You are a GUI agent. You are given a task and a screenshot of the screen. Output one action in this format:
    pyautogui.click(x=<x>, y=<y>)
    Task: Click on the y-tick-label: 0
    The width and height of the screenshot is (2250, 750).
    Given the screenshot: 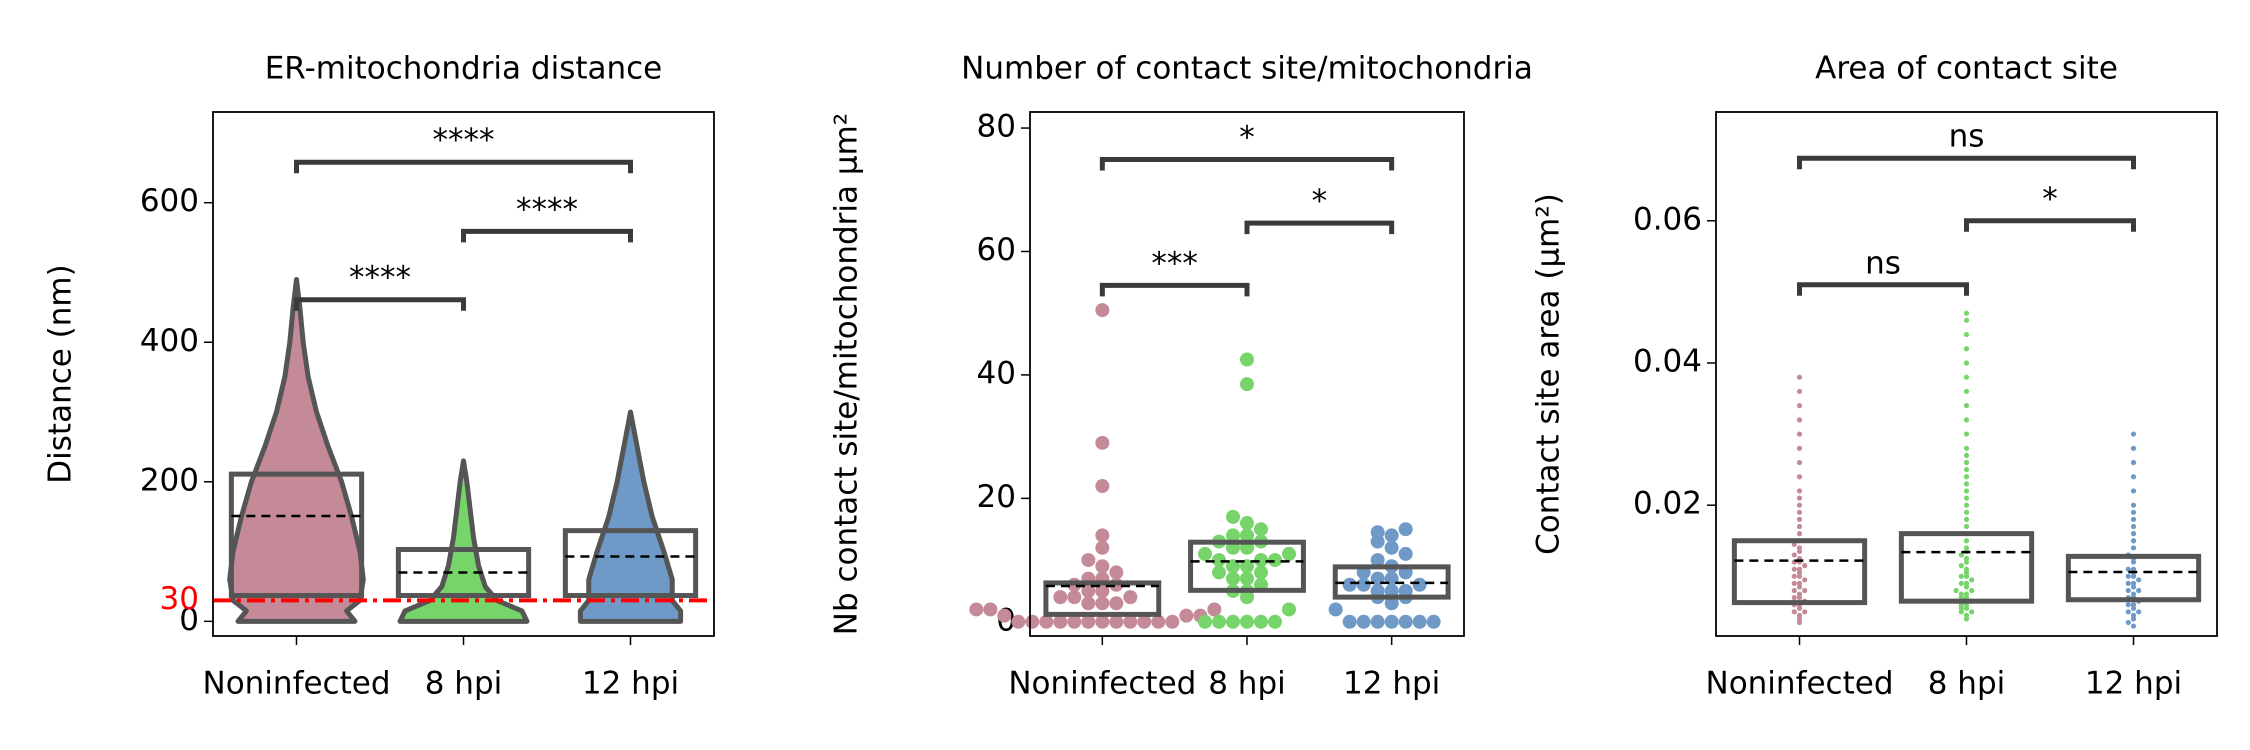 What is the action you would take?
    pyautogui.click(x=189, y=620)
    